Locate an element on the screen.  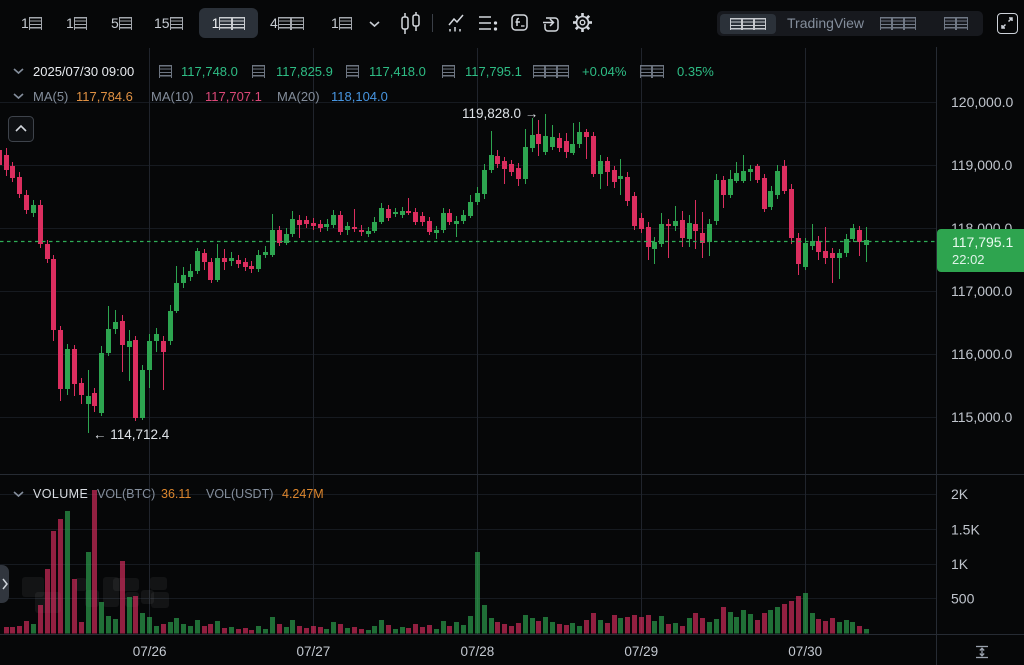
svg-text: ← 114,712.4 is located at coordinates (131, 434).